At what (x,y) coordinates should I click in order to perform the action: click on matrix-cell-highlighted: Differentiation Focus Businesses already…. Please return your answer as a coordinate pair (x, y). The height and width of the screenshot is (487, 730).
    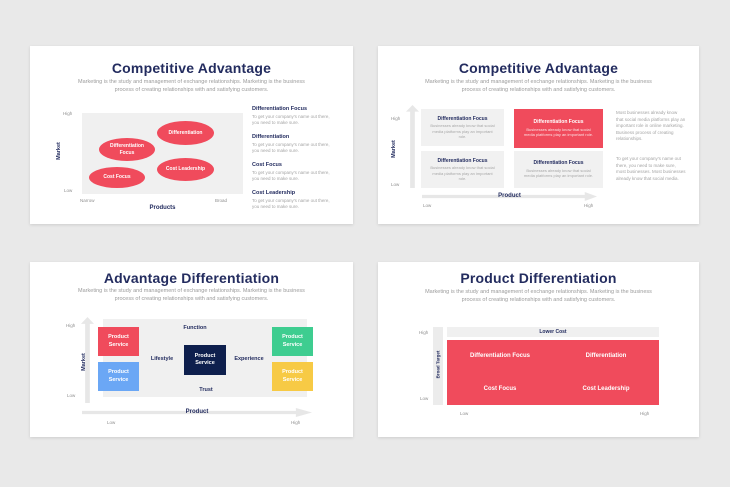
    Looking at the image, I should click on (558, 128).